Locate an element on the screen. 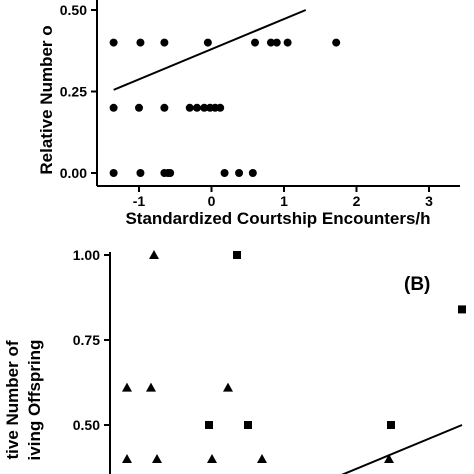 Image resolution: width=474 pixels, height=474 pixels. panel-b-y-tick-label: 0.75 is located at coordinates (86, 340).